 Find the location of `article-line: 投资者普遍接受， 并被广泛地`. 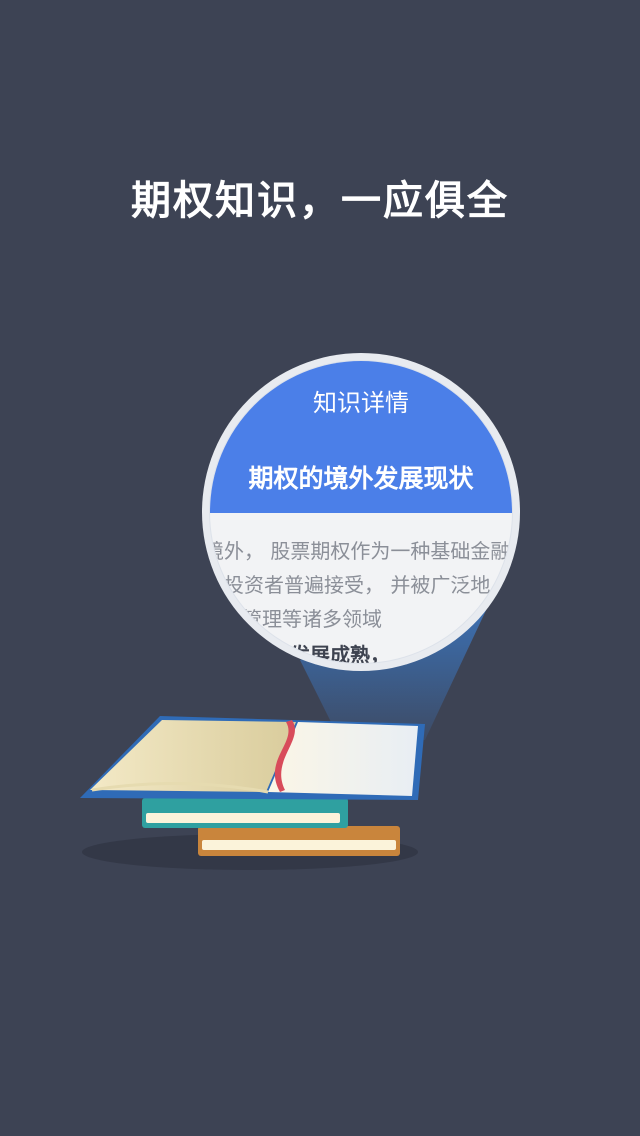

article-line: 投资者普遍接受， 并被广泛地 is located at coordinates (357, 585).